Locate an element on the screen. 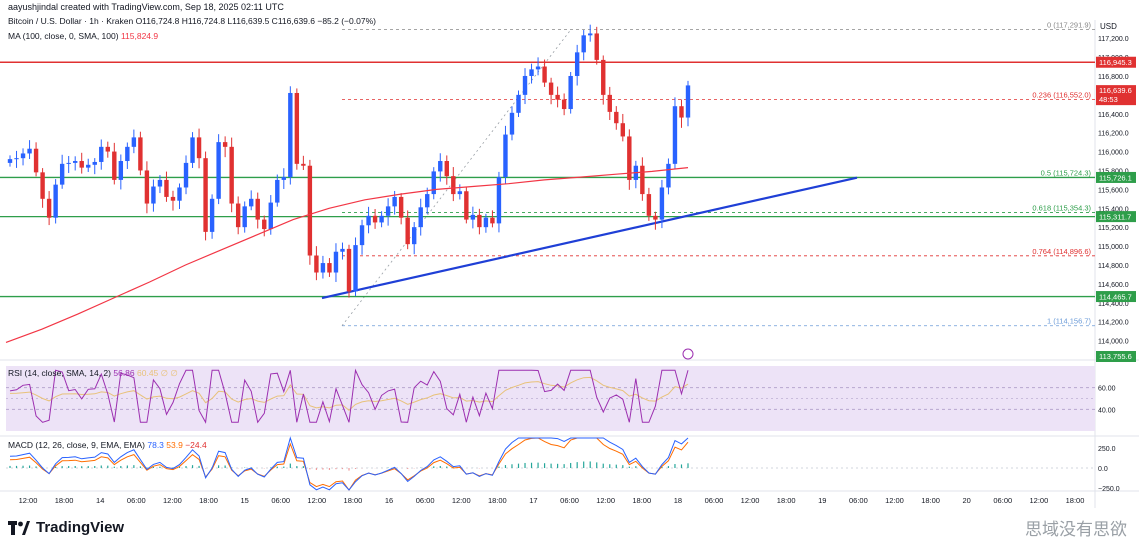 This screenshot has width=1139, height=548. current-price-tag-bg is located at coordinates (1116, 95).